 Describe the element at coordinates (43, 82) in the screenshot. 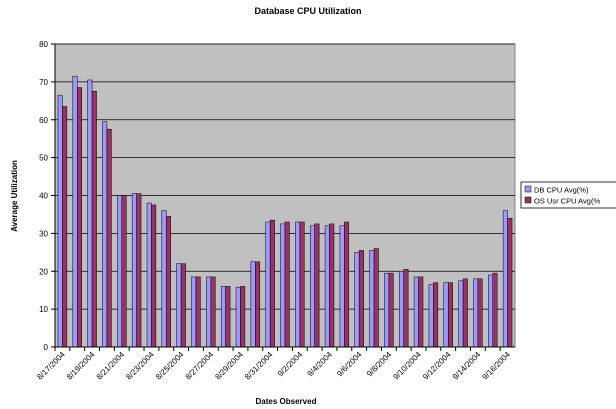

I see `y-tick-label: 70` at that location.